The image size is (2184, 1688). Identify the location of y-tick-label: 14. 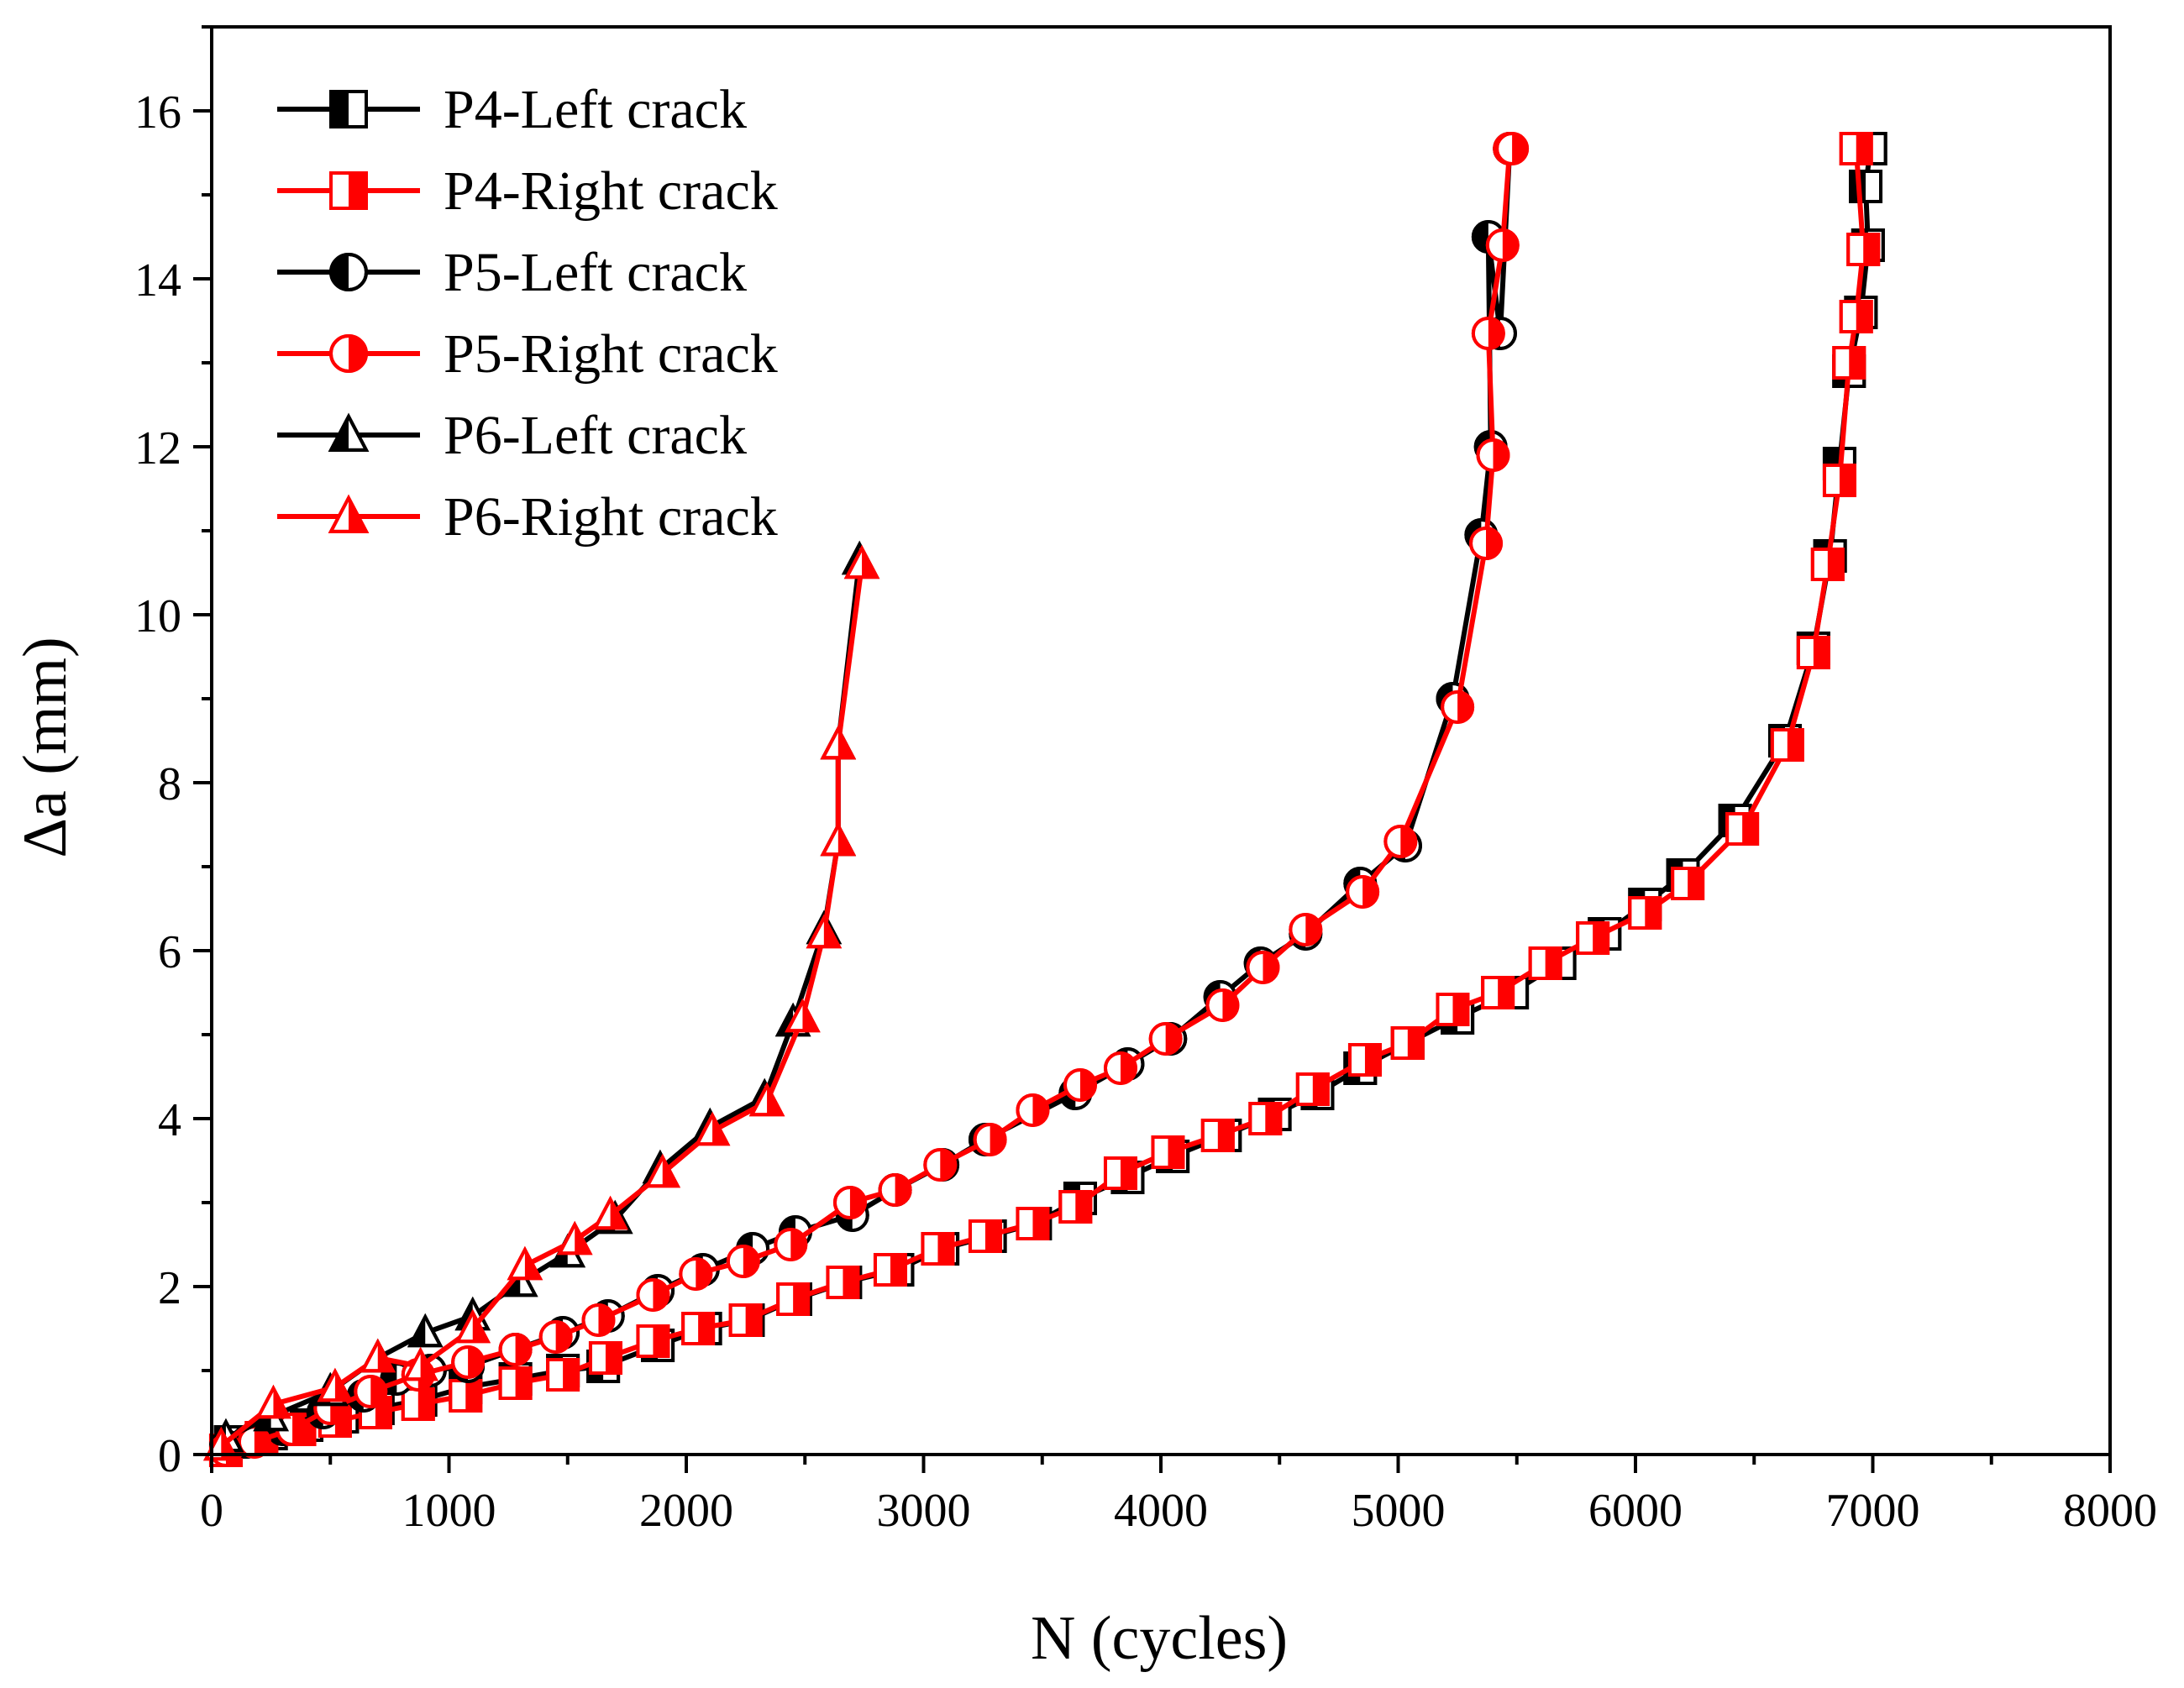
(157, 280).